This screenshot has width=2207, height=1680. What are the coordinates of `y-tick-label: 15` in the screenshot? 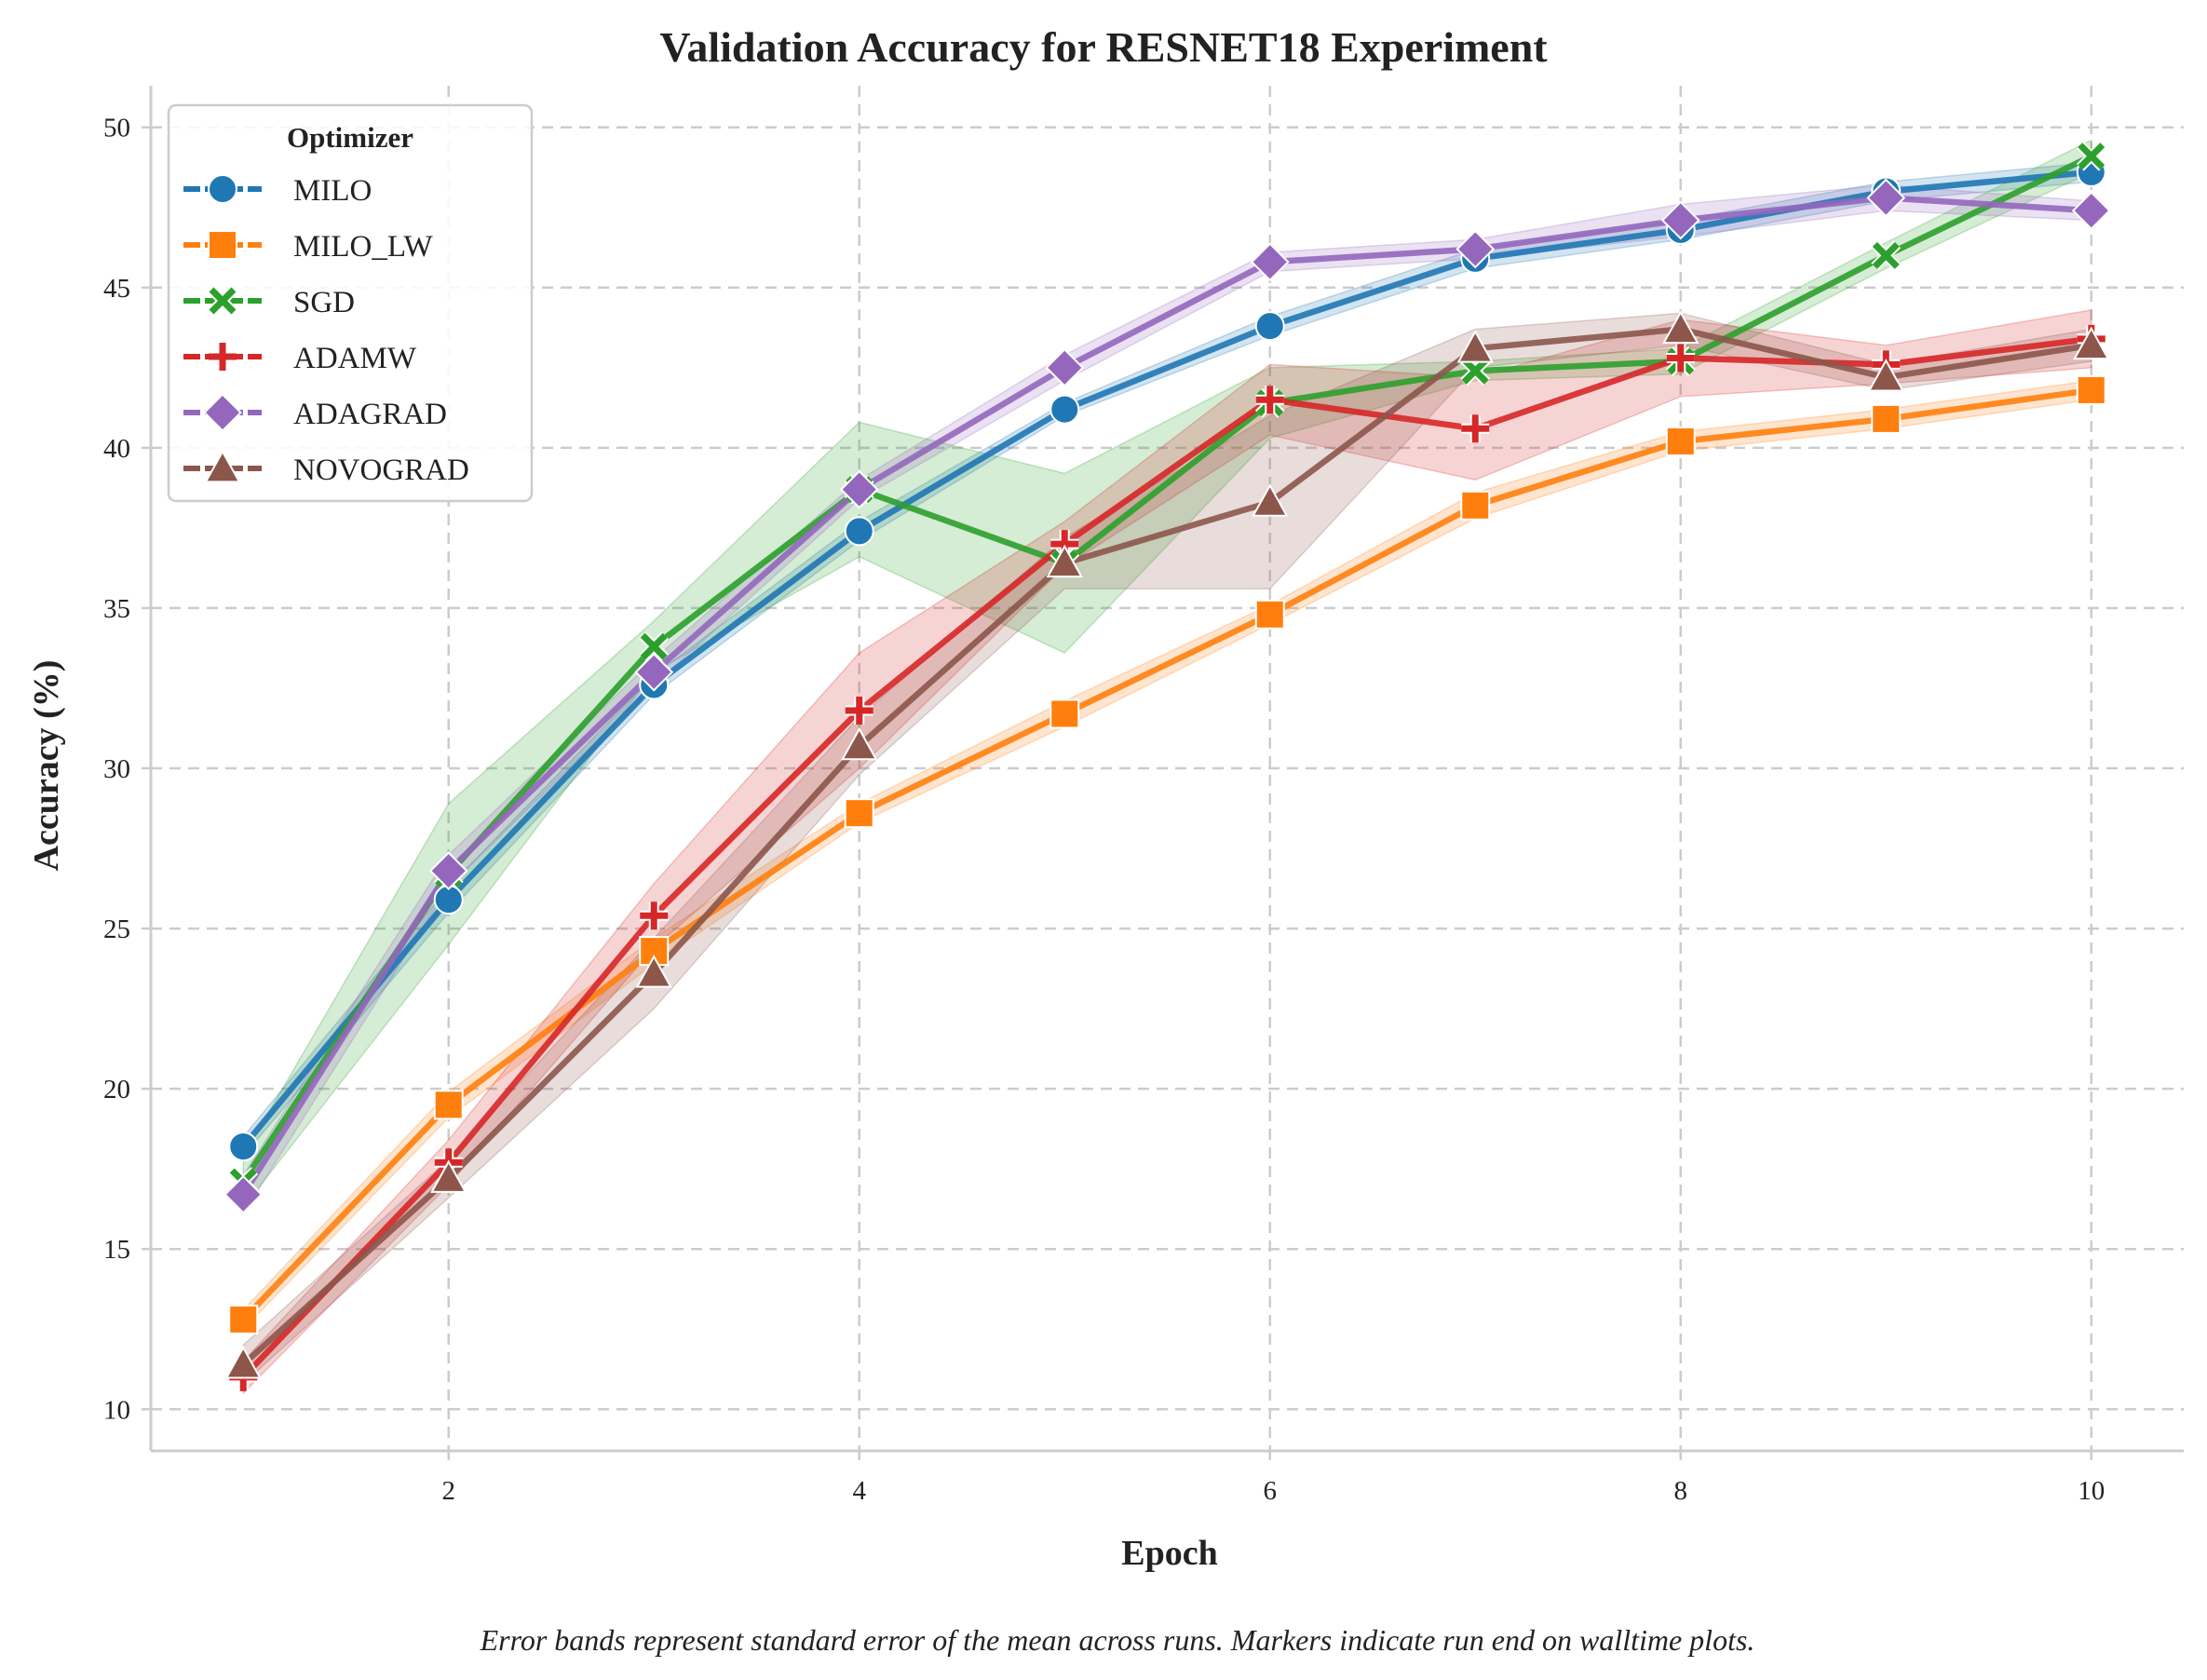 It's located at (116, 1250).